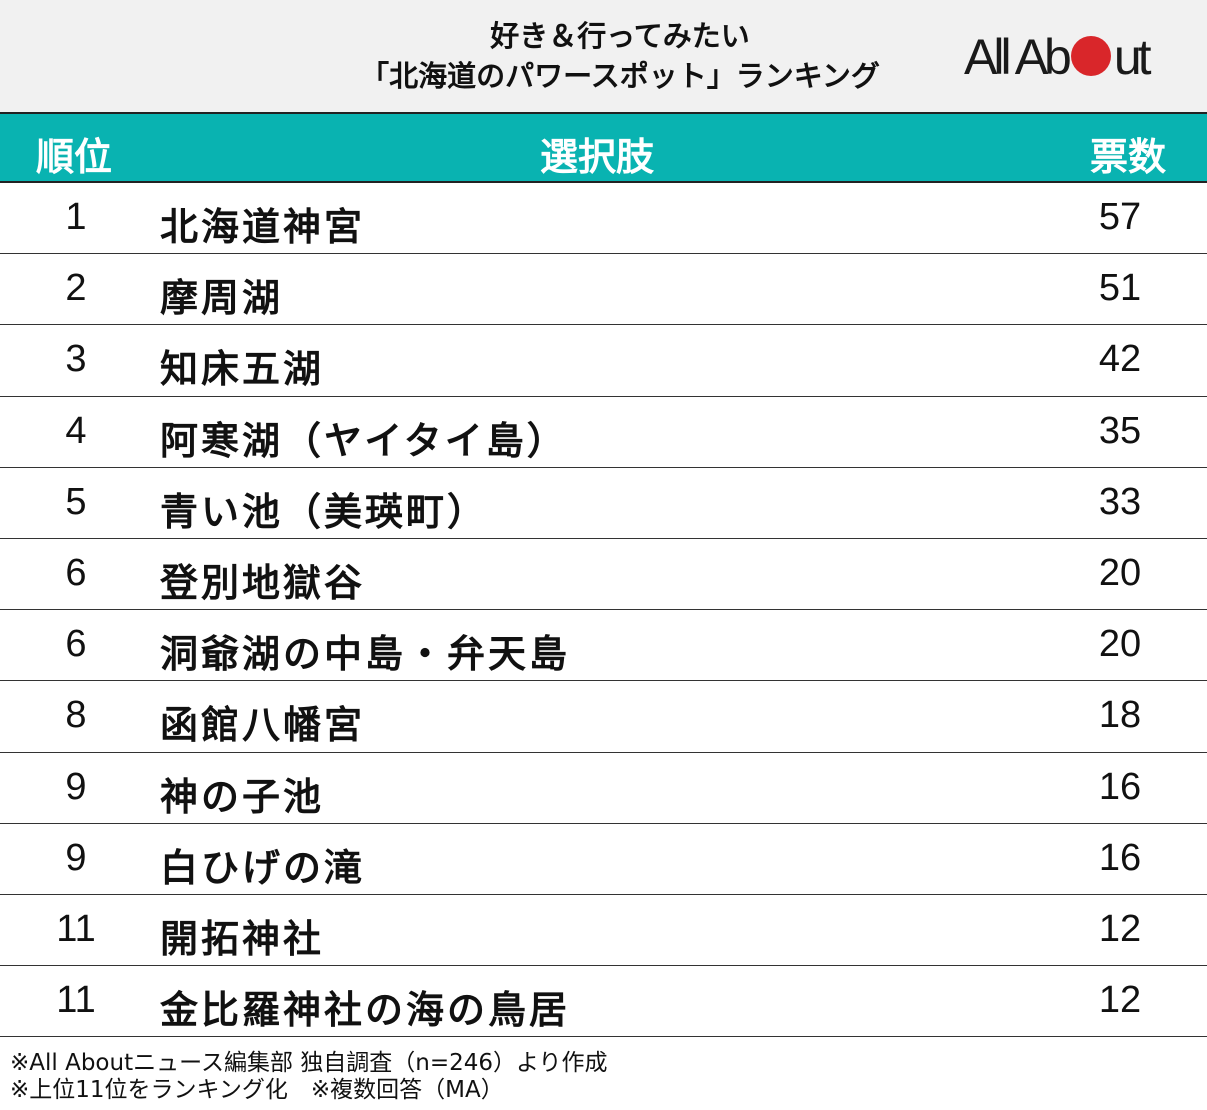  I want to click on choice-cell: 登別地獄谷, so click(263, 582).